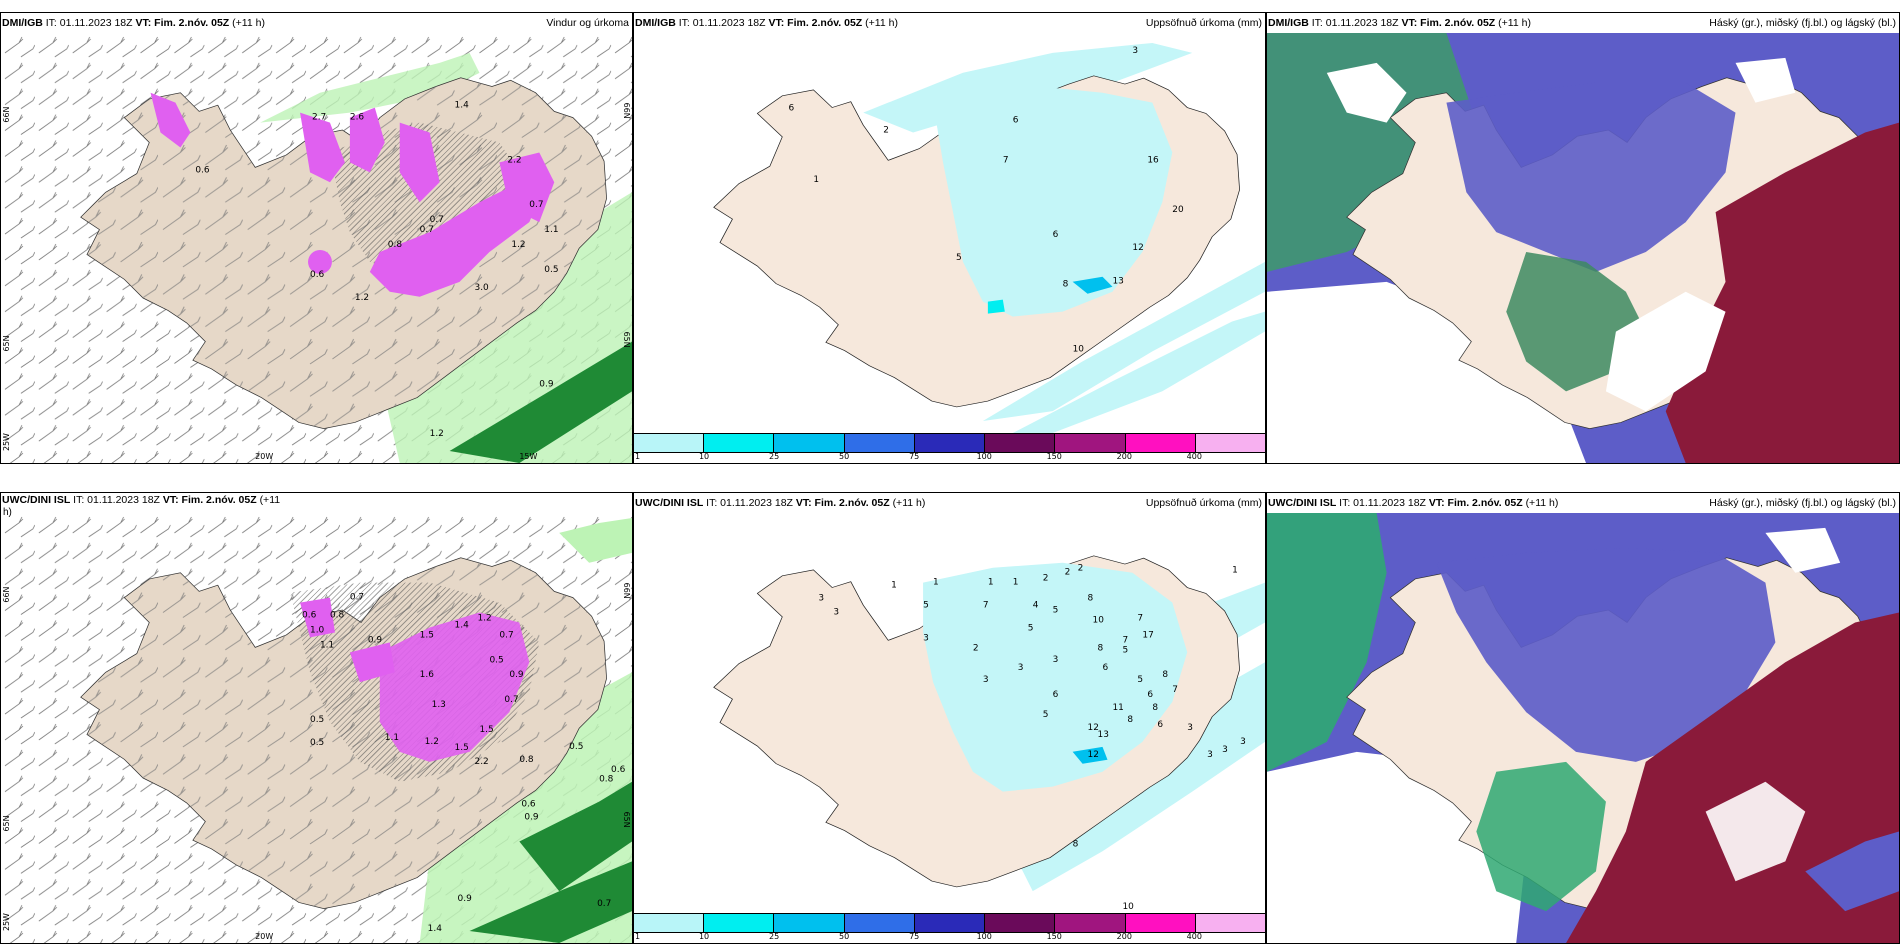 This screenshot has height=950, width=1900. What do you see at coordinates (774, 456) in the screenshot?
I see `colorbar-tick: 25` at bounding box center [774, 456].